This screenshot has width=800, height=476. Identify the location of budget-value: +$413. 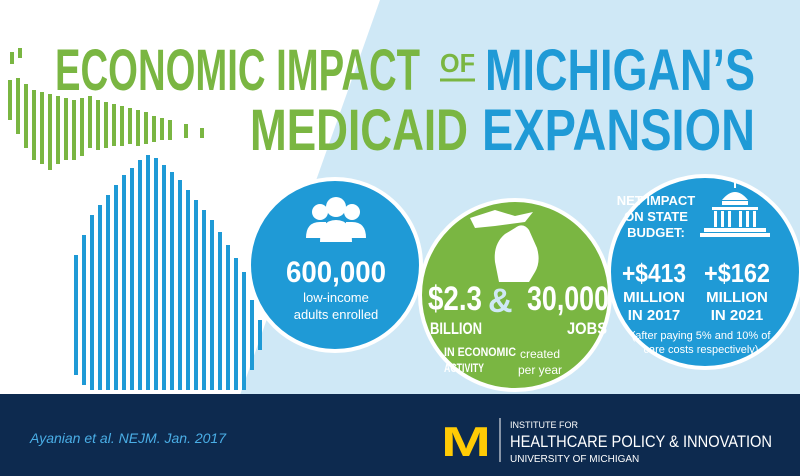
(654, 273).